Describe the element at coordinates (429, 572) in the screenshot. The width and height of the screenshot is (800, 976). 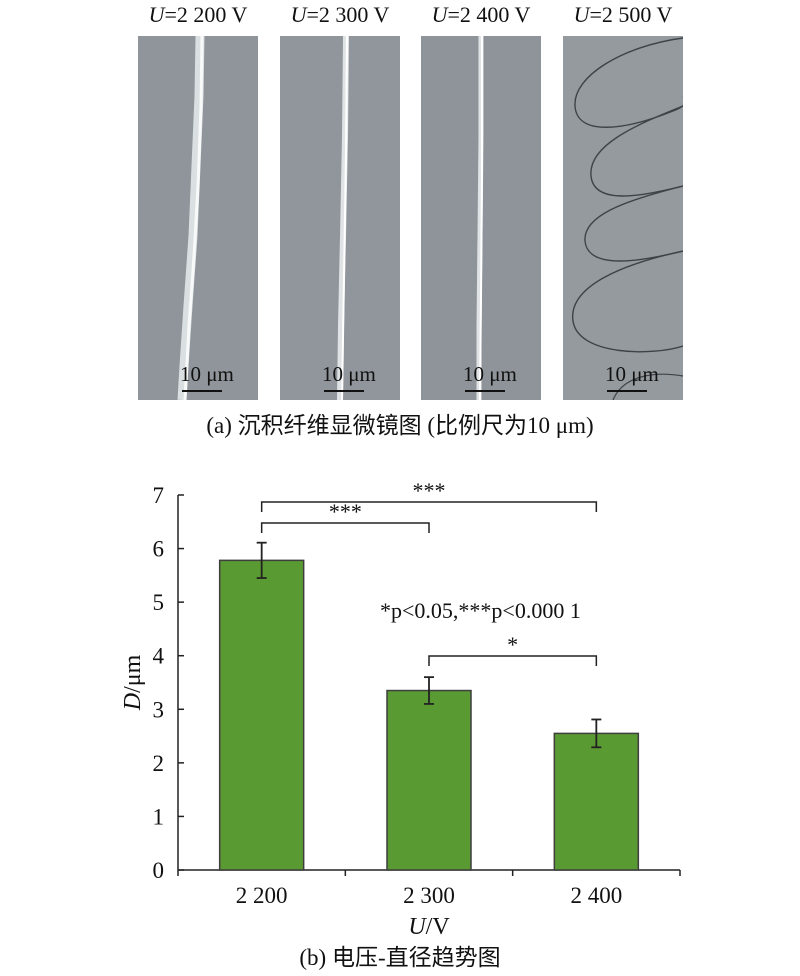
I see `significance-brackets: *******` at that location.